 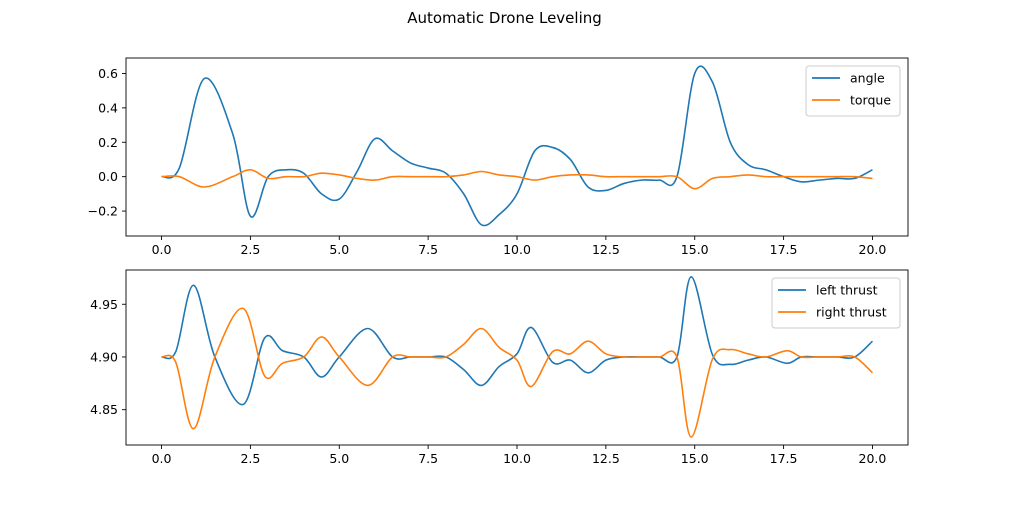 What do you see at coordinates (104, 356) in the screenshot?
I see `y-tick-label: 4.90` at bounding box center [104, 356].